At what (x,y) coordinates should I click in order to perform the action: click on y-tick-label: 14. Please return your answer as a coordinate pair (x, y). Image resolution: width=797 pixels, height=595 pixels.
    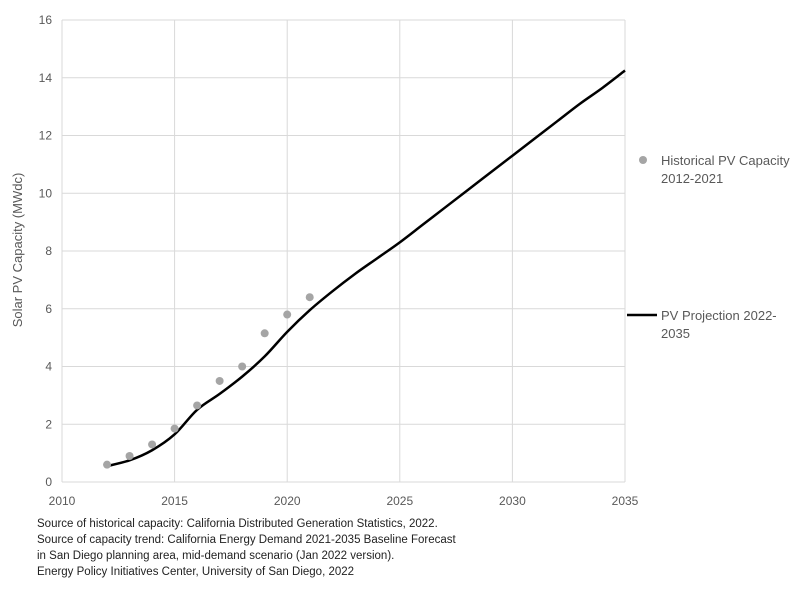
    Looking at the image, I should click on (46, 78).